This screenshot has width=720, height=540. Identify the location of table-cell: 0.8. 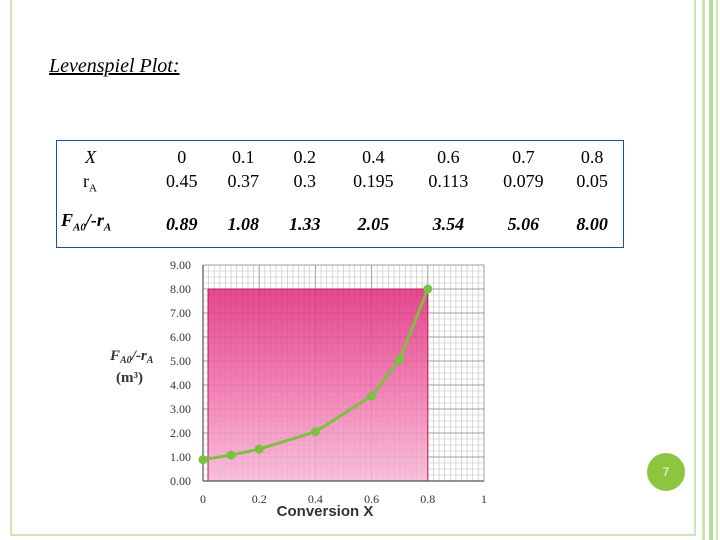
(592, 157).